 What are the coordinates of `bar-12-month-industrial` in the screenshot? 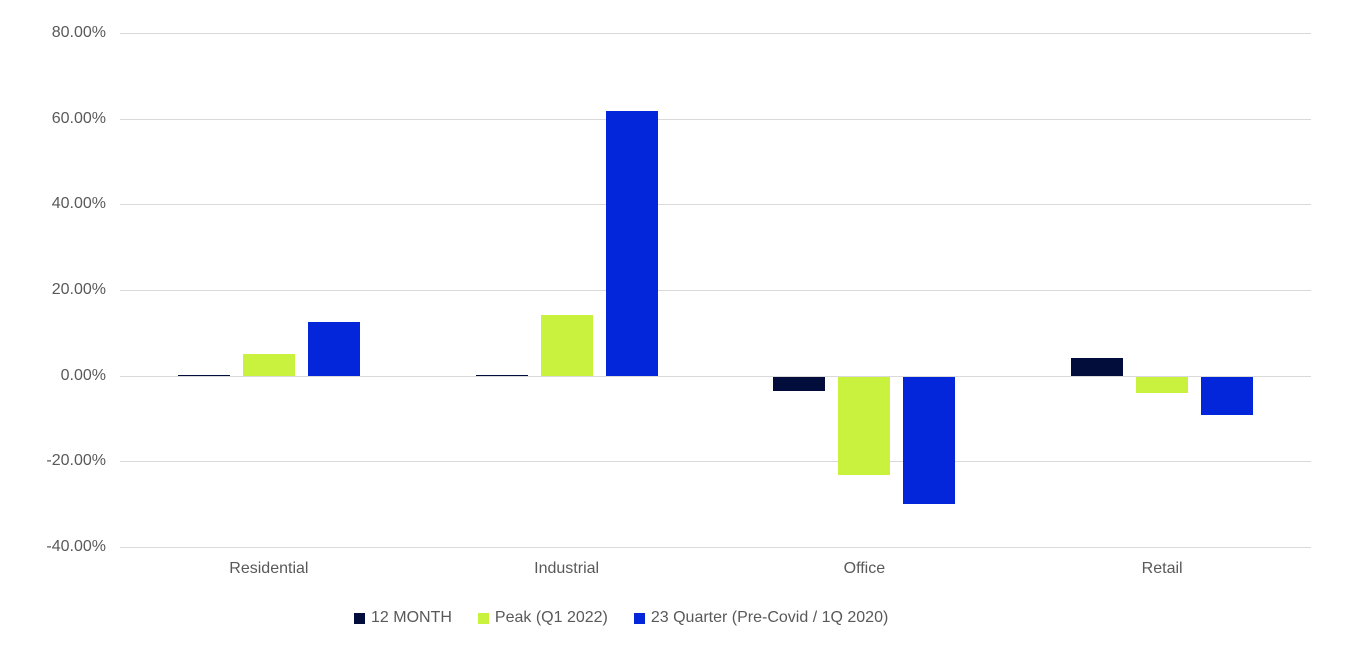 It's located at (501, 375).